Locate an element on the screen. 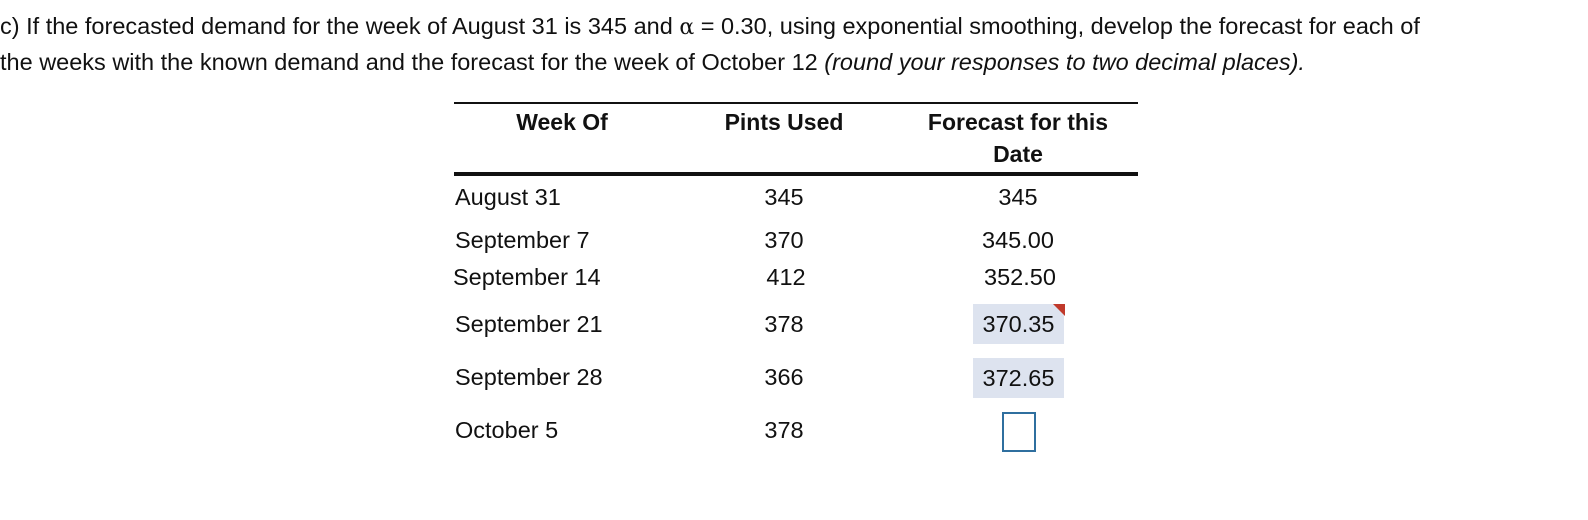 The image size is (1588, 520). header-pints-used: Pints Used is located at coordinates (784, 122).